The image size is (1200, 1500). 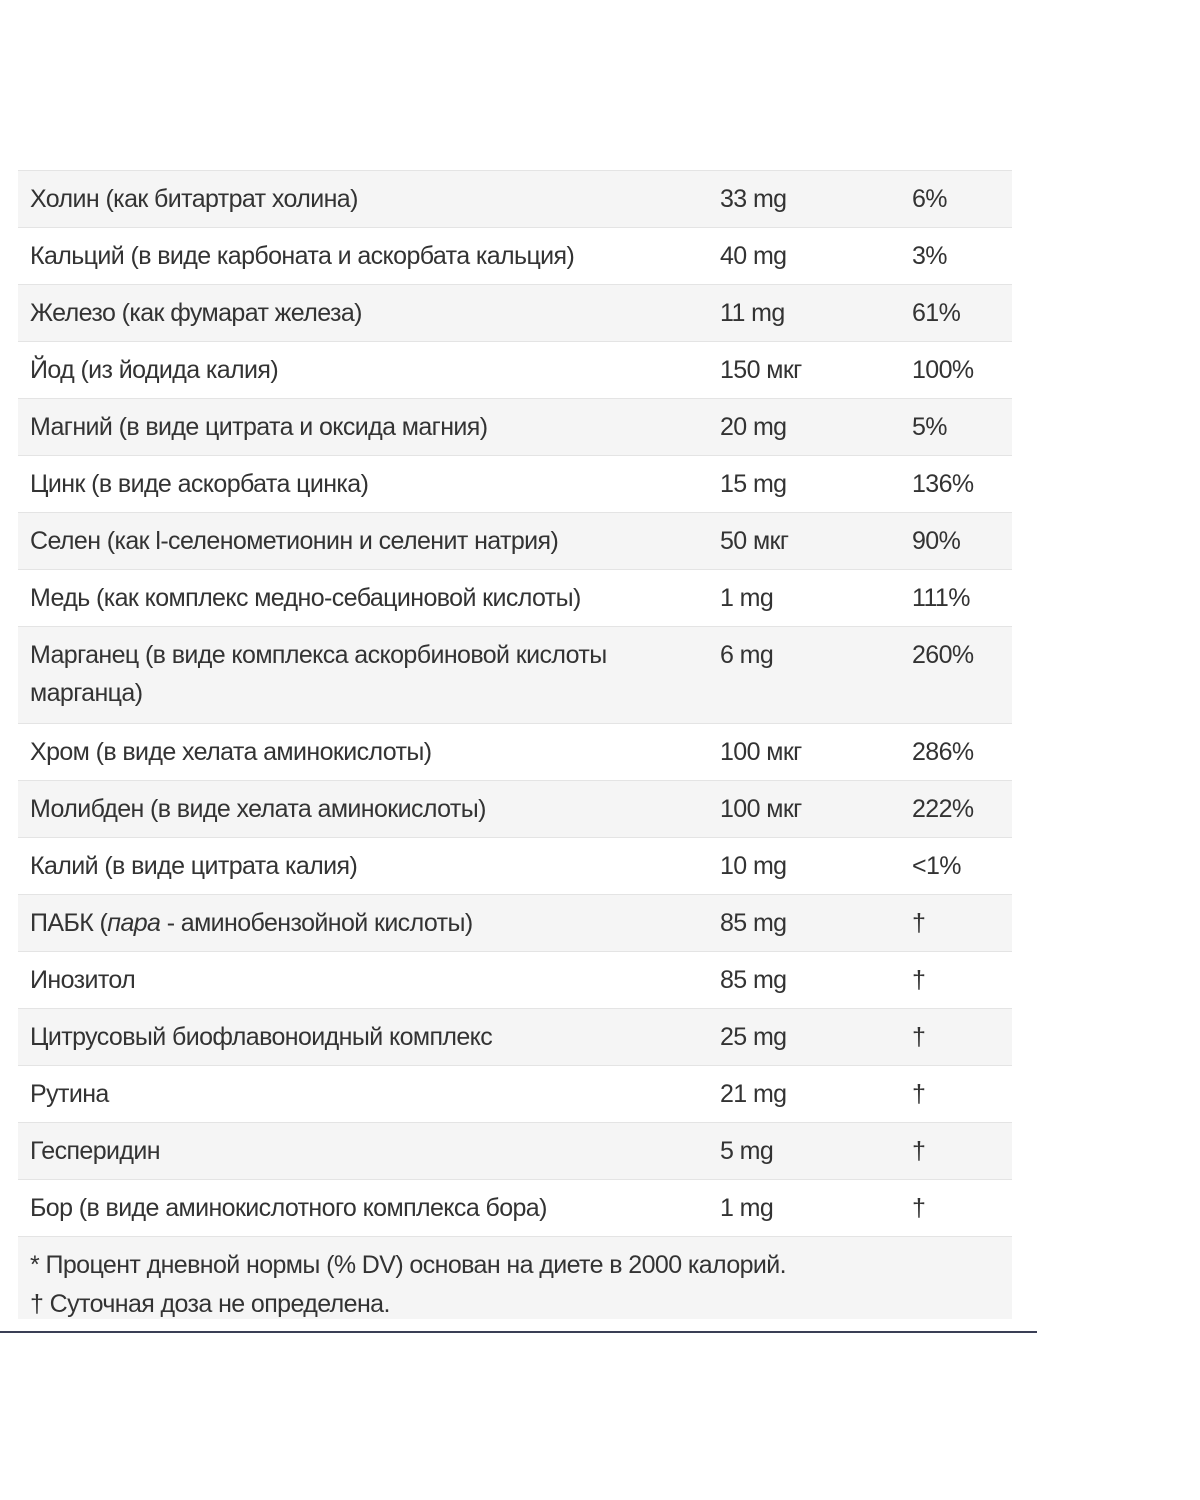 I want to click on ingredient-amount: 11 mg, so click(x=752, y=313).